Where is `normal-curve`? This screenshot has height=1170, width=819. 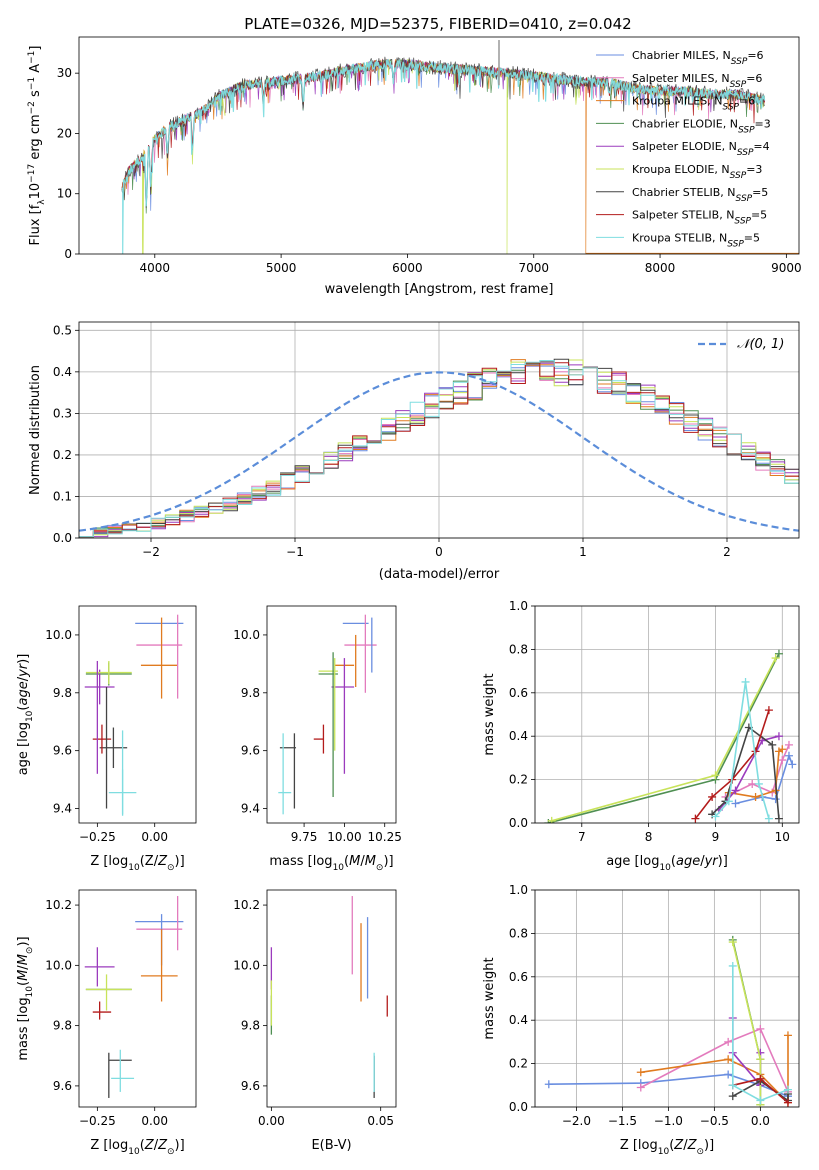 normal-curve is located at coordinates (439, 451).